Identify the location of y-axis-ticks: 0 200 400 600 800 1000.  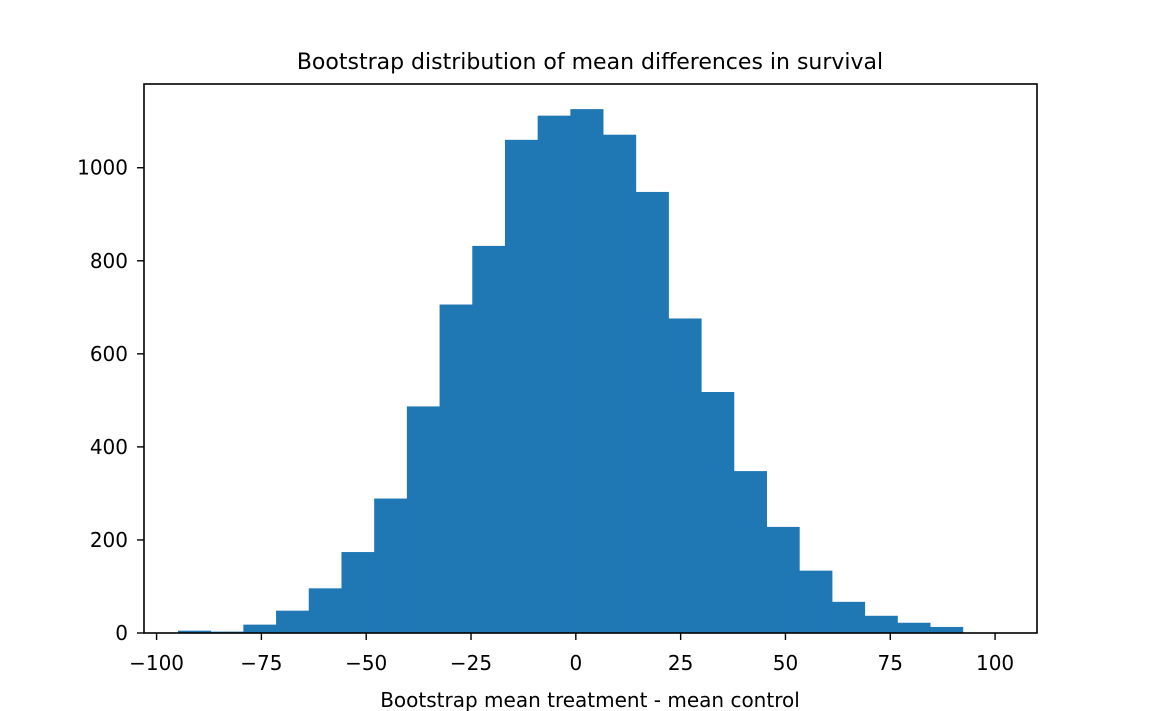
(110, 400).